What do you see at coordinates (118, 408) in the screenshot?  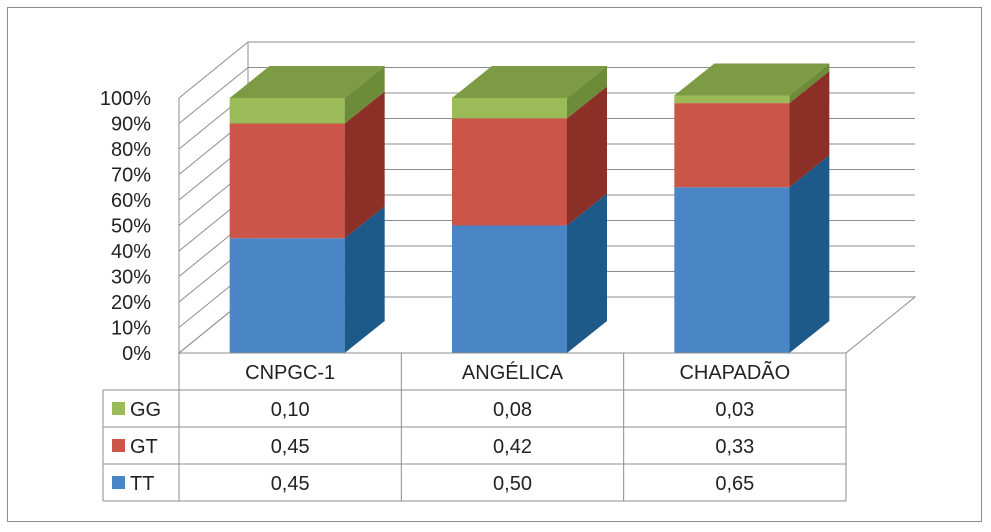 I see `legend-key-gg` at bounding box center [118, 408].